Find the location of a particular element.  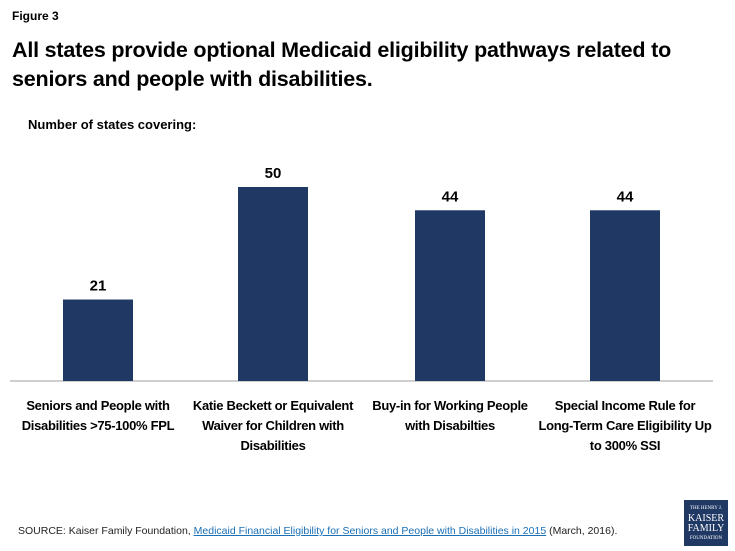

logo-line: KAISER is located at coordinates (706, 518).